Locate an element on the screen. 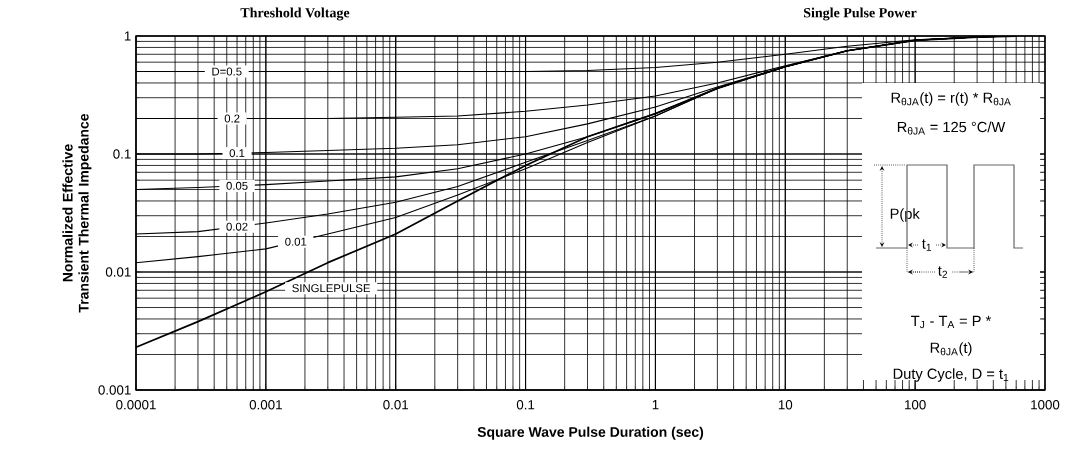 Image resolution: width=1065 pixels, height=462 pixels. annotation: R$_{θJA}$(t) = r(t) * R$_{θJA}$ is located at coordinates (951, 99).